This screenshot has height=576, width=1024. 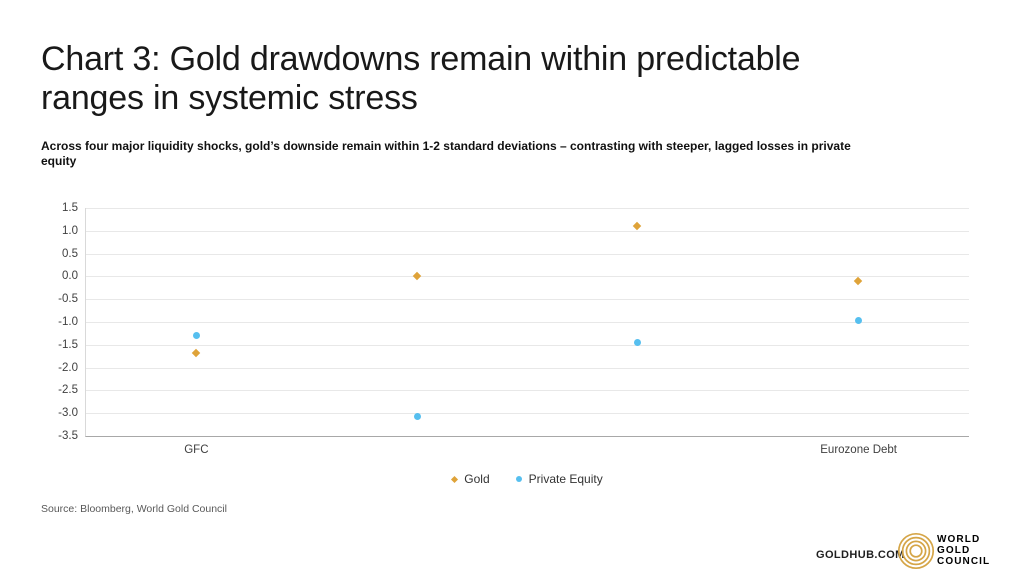 I want to click on legend-item-gold: Gold, so click(x=470, y=479).